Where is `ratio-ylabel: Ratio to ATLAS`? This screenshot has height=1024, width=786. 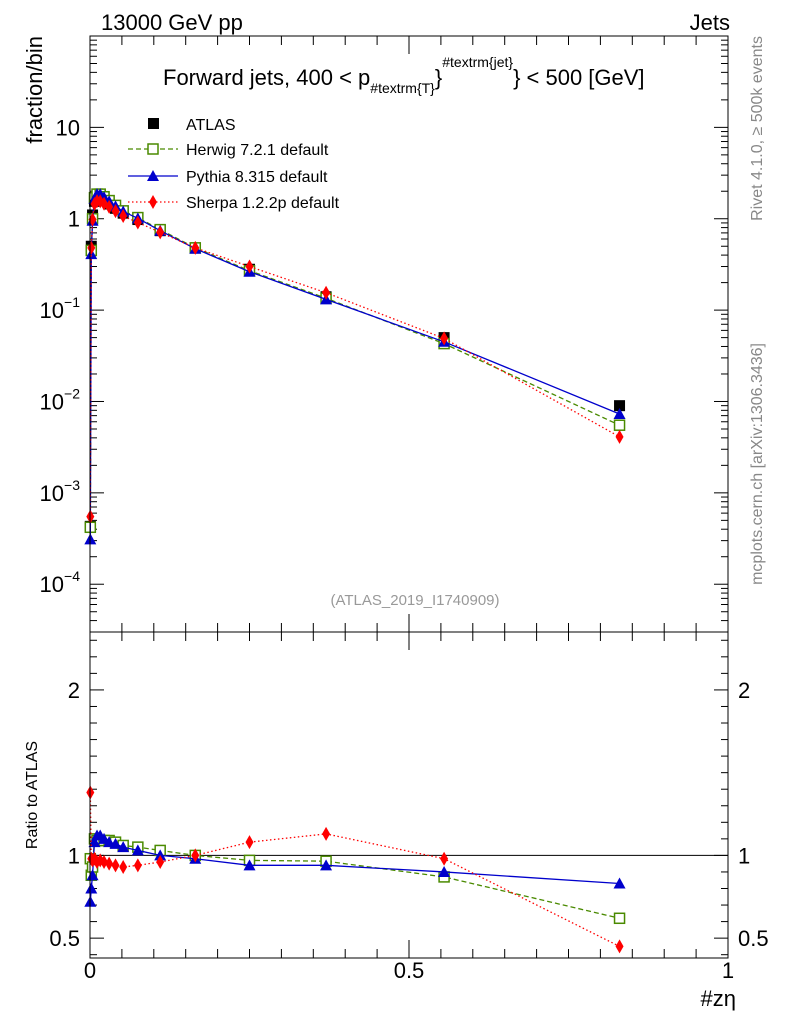
ratio-ylabel: Ratio to ATLAS is located at coordinates (32, 795).